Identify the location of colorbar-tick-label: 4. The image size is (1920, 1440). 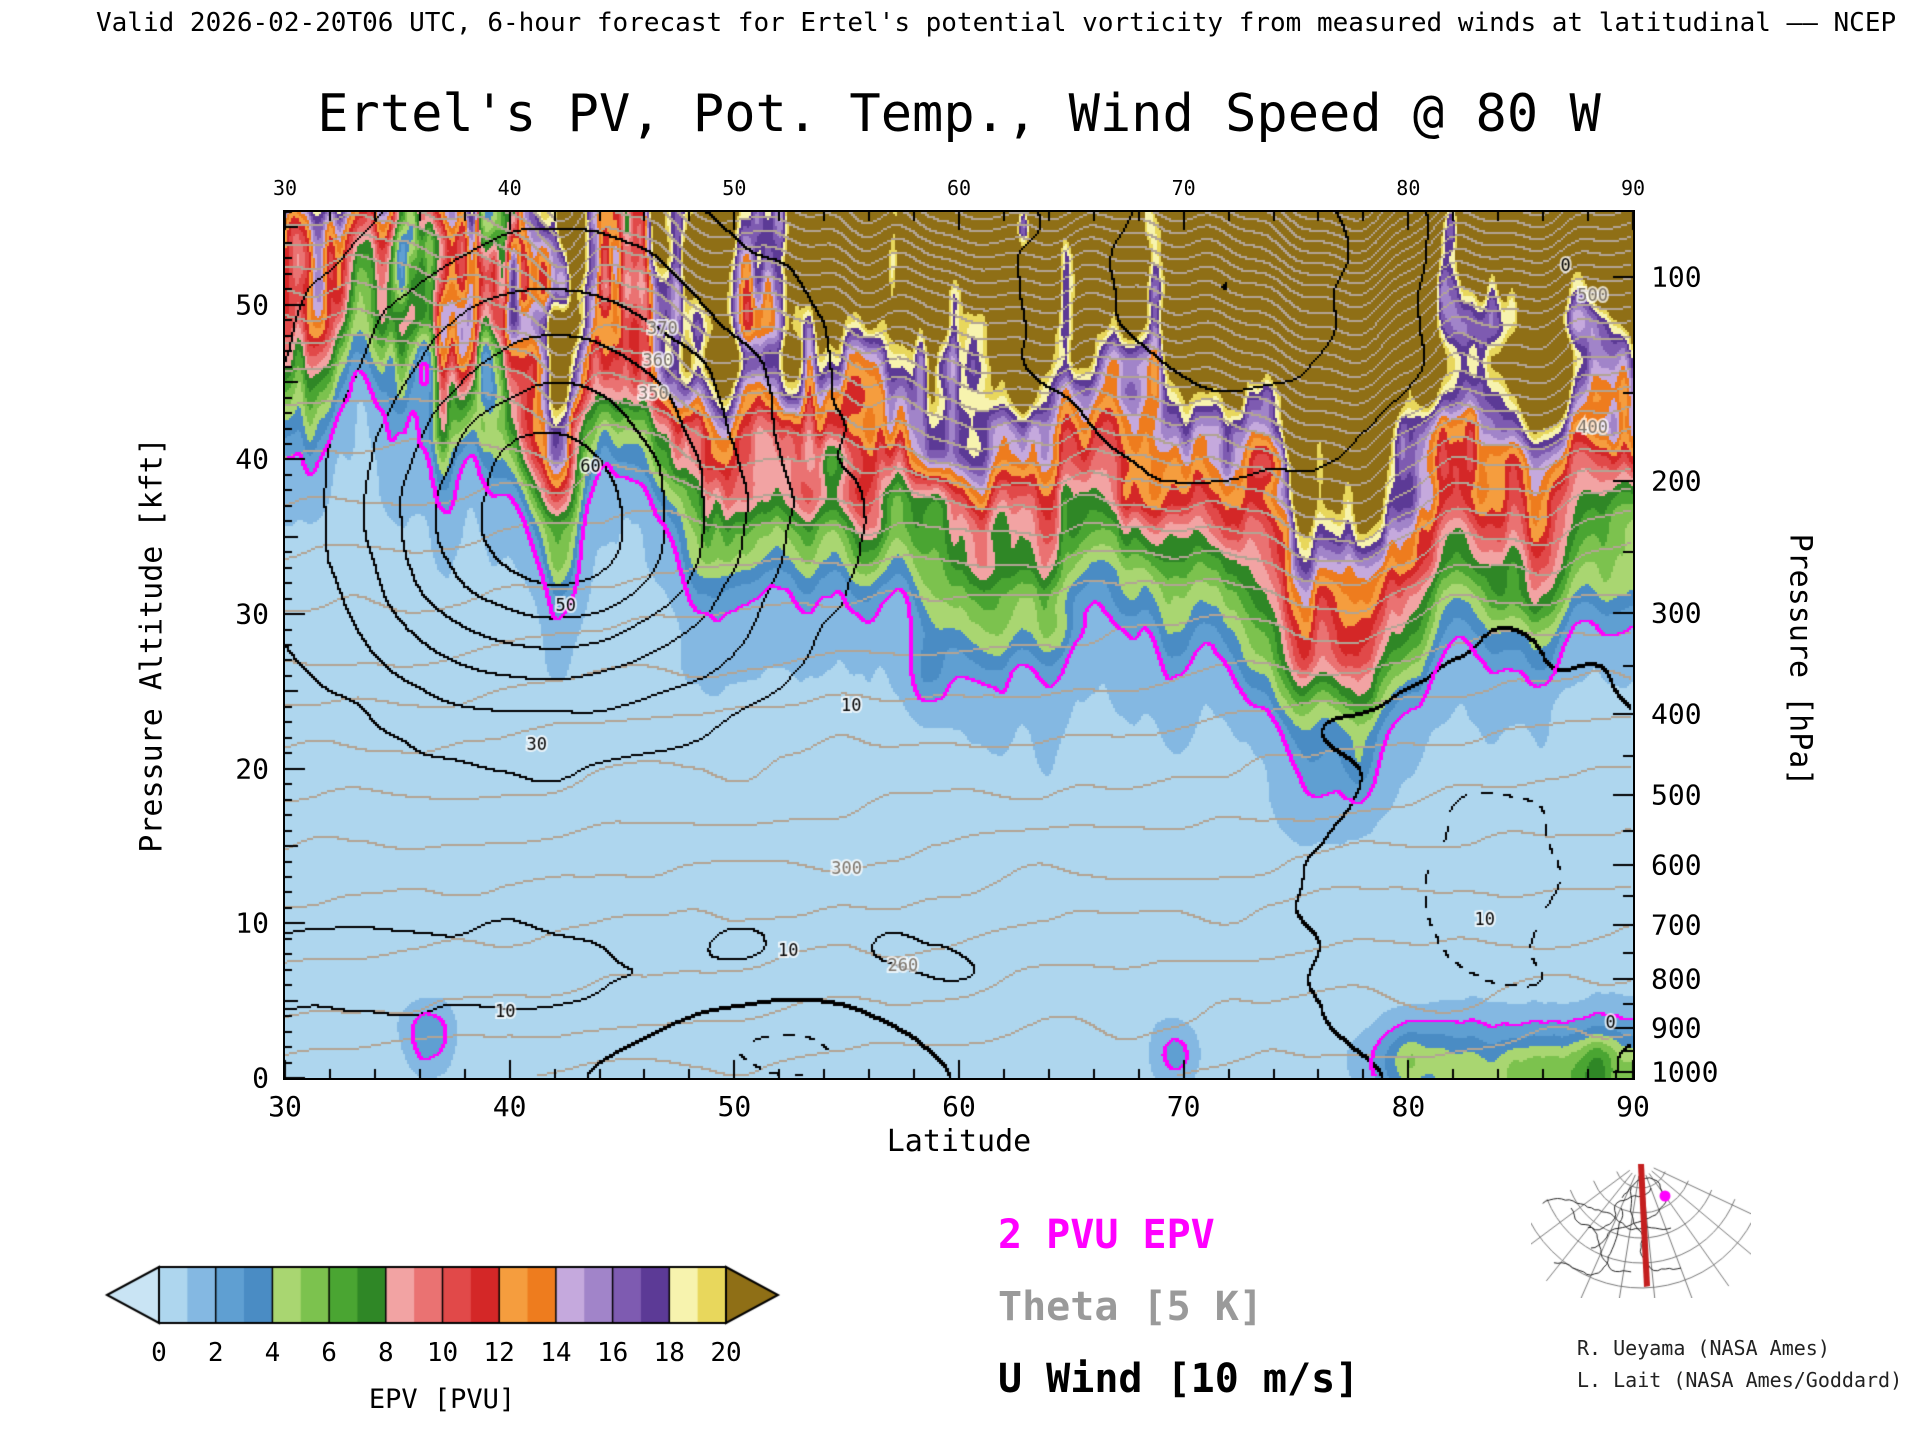
(272, 1353).